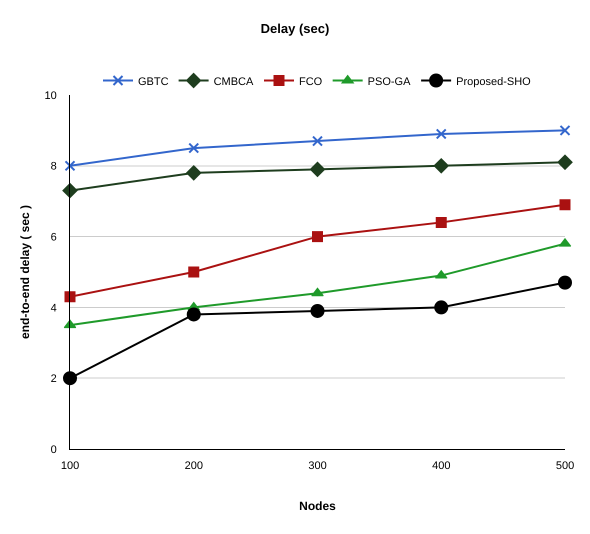 This screenshot has width=590, height=534. Describe the element at coordinates (53, 237) in the screenshot. I see `y-tick-label: 6` at that location.